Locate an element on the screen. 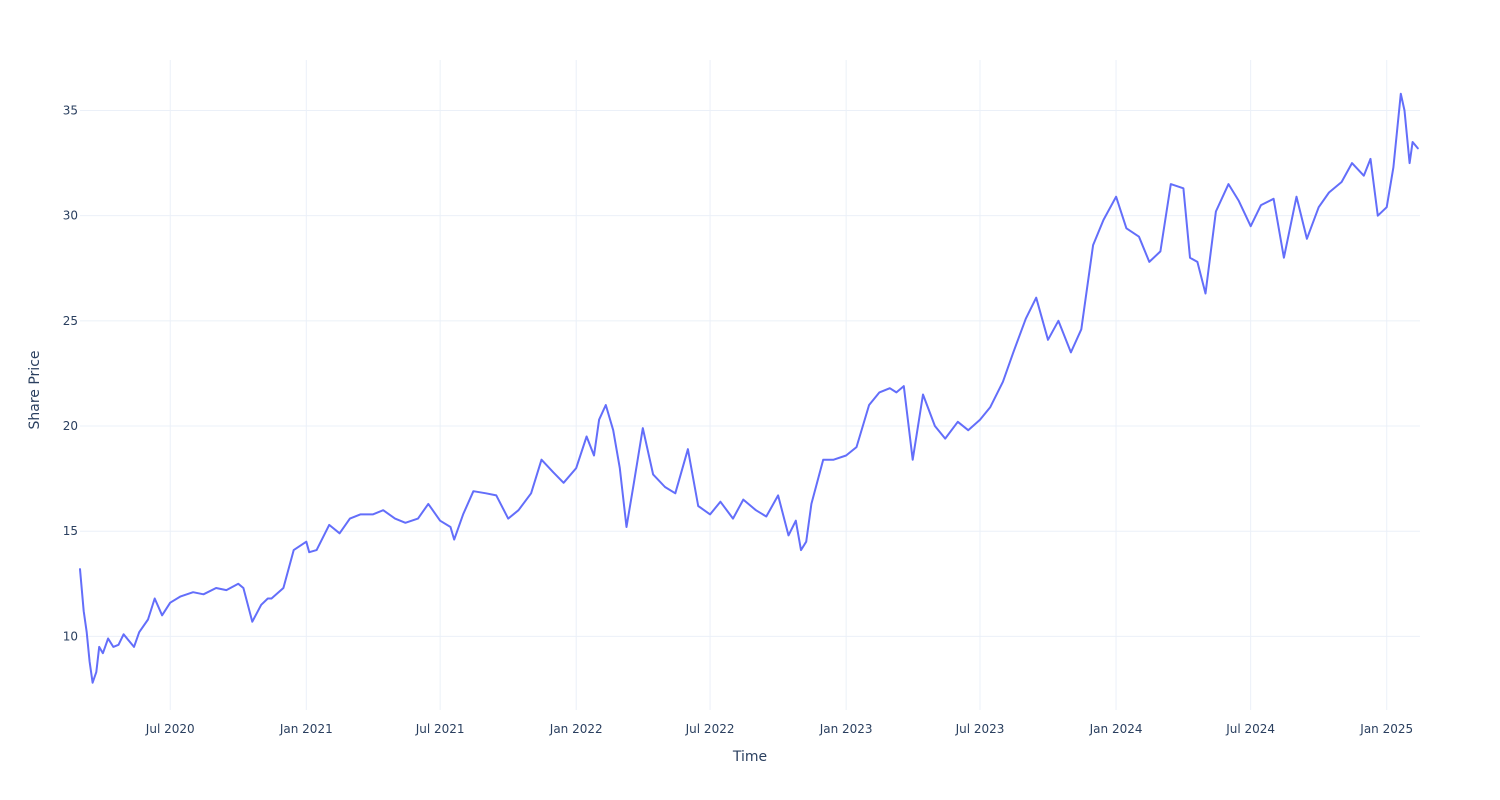  y-tick-label: 20 is located at coordinates (70, 426).